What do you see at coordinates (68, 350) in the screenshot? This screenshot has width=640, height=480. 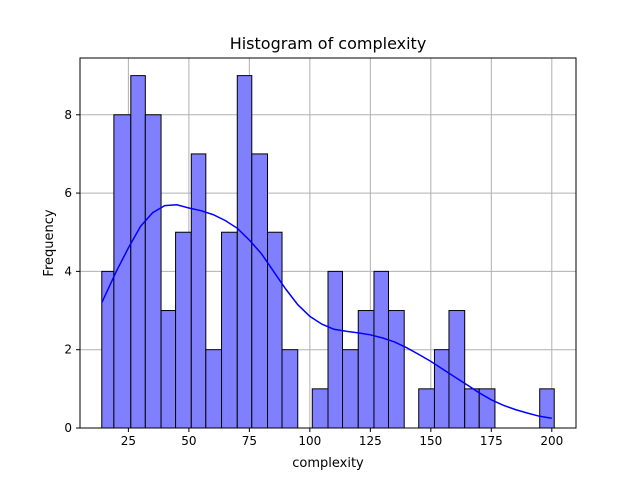 I see `y-tick-label: 2` at bounding box center [68, 350].